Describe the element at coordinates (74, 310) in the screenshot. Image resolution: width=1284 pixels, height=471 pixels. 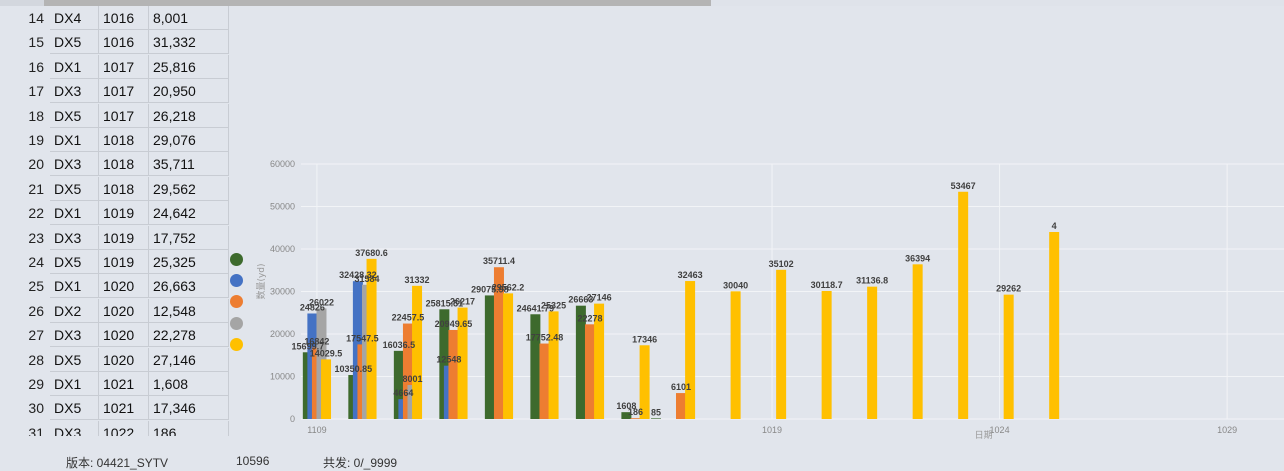
I see `table-cell: DX2` at that location.